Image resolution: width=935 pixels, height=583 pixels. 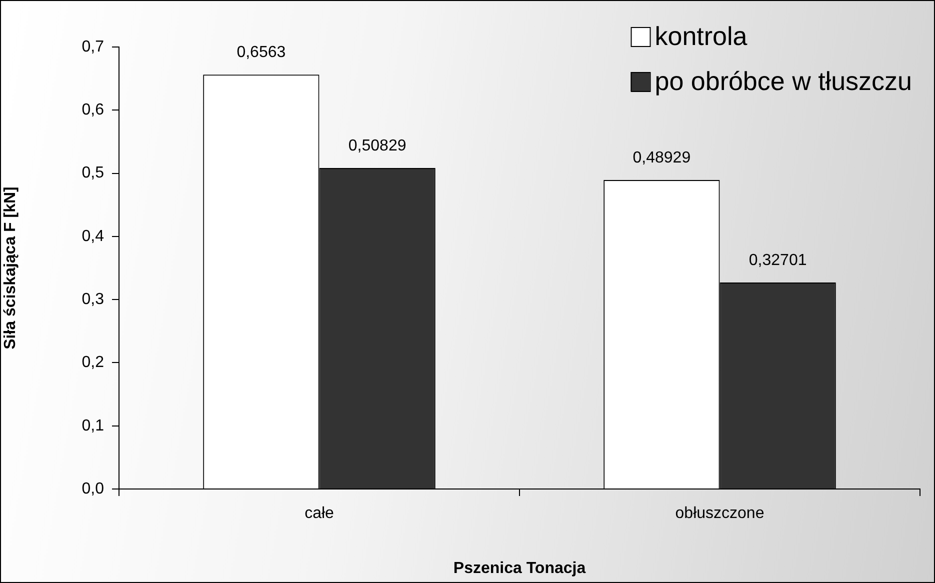 What do you see at coordinates (719, 513) in the screenshot?
I see `x-tick-label: obłuszczone` at bounding box center [719, 513].